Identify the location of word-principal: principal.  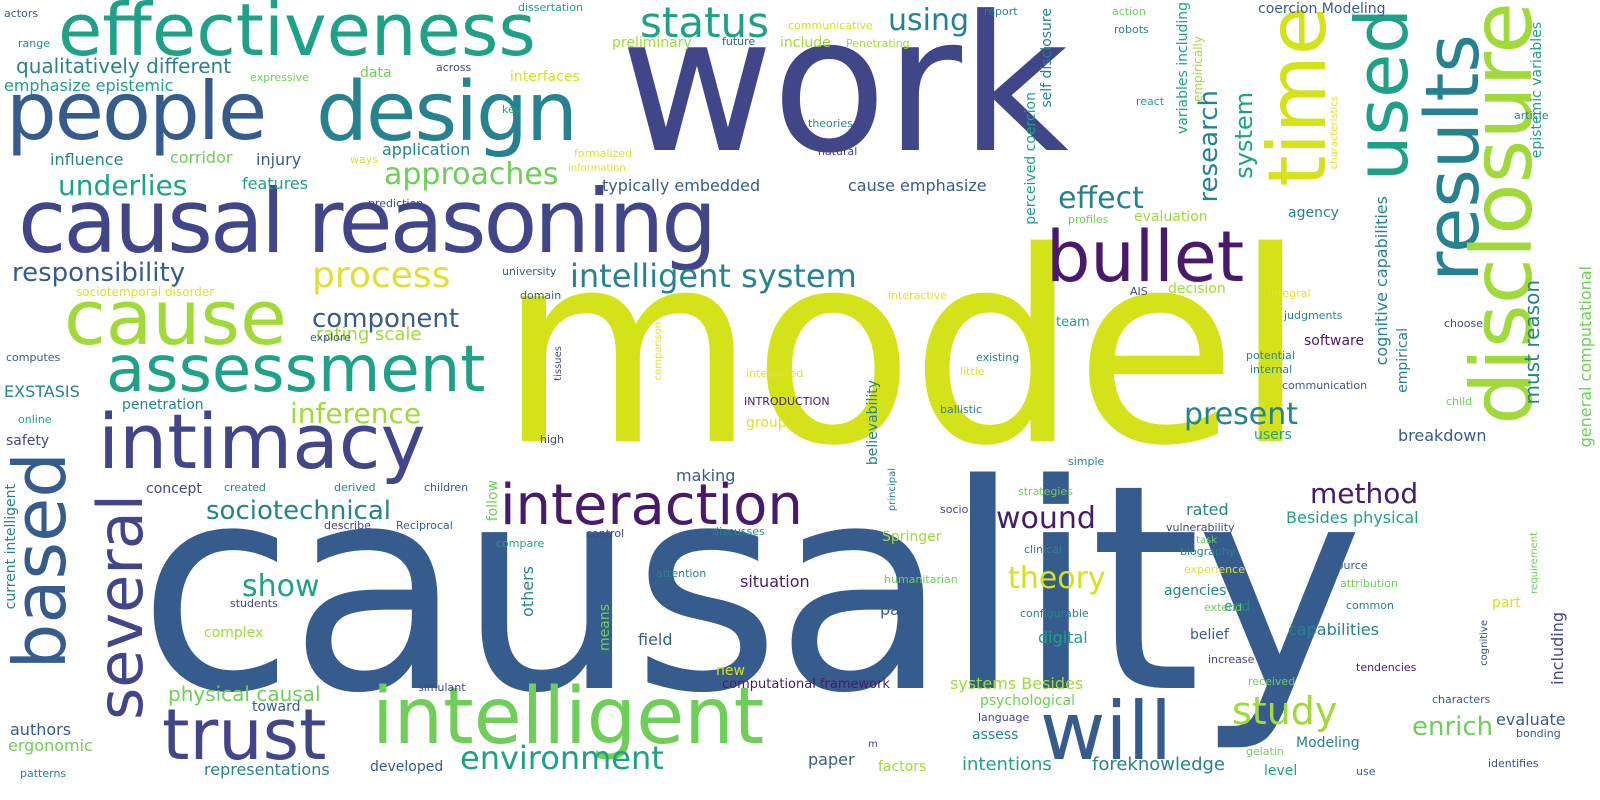
(892, 490).